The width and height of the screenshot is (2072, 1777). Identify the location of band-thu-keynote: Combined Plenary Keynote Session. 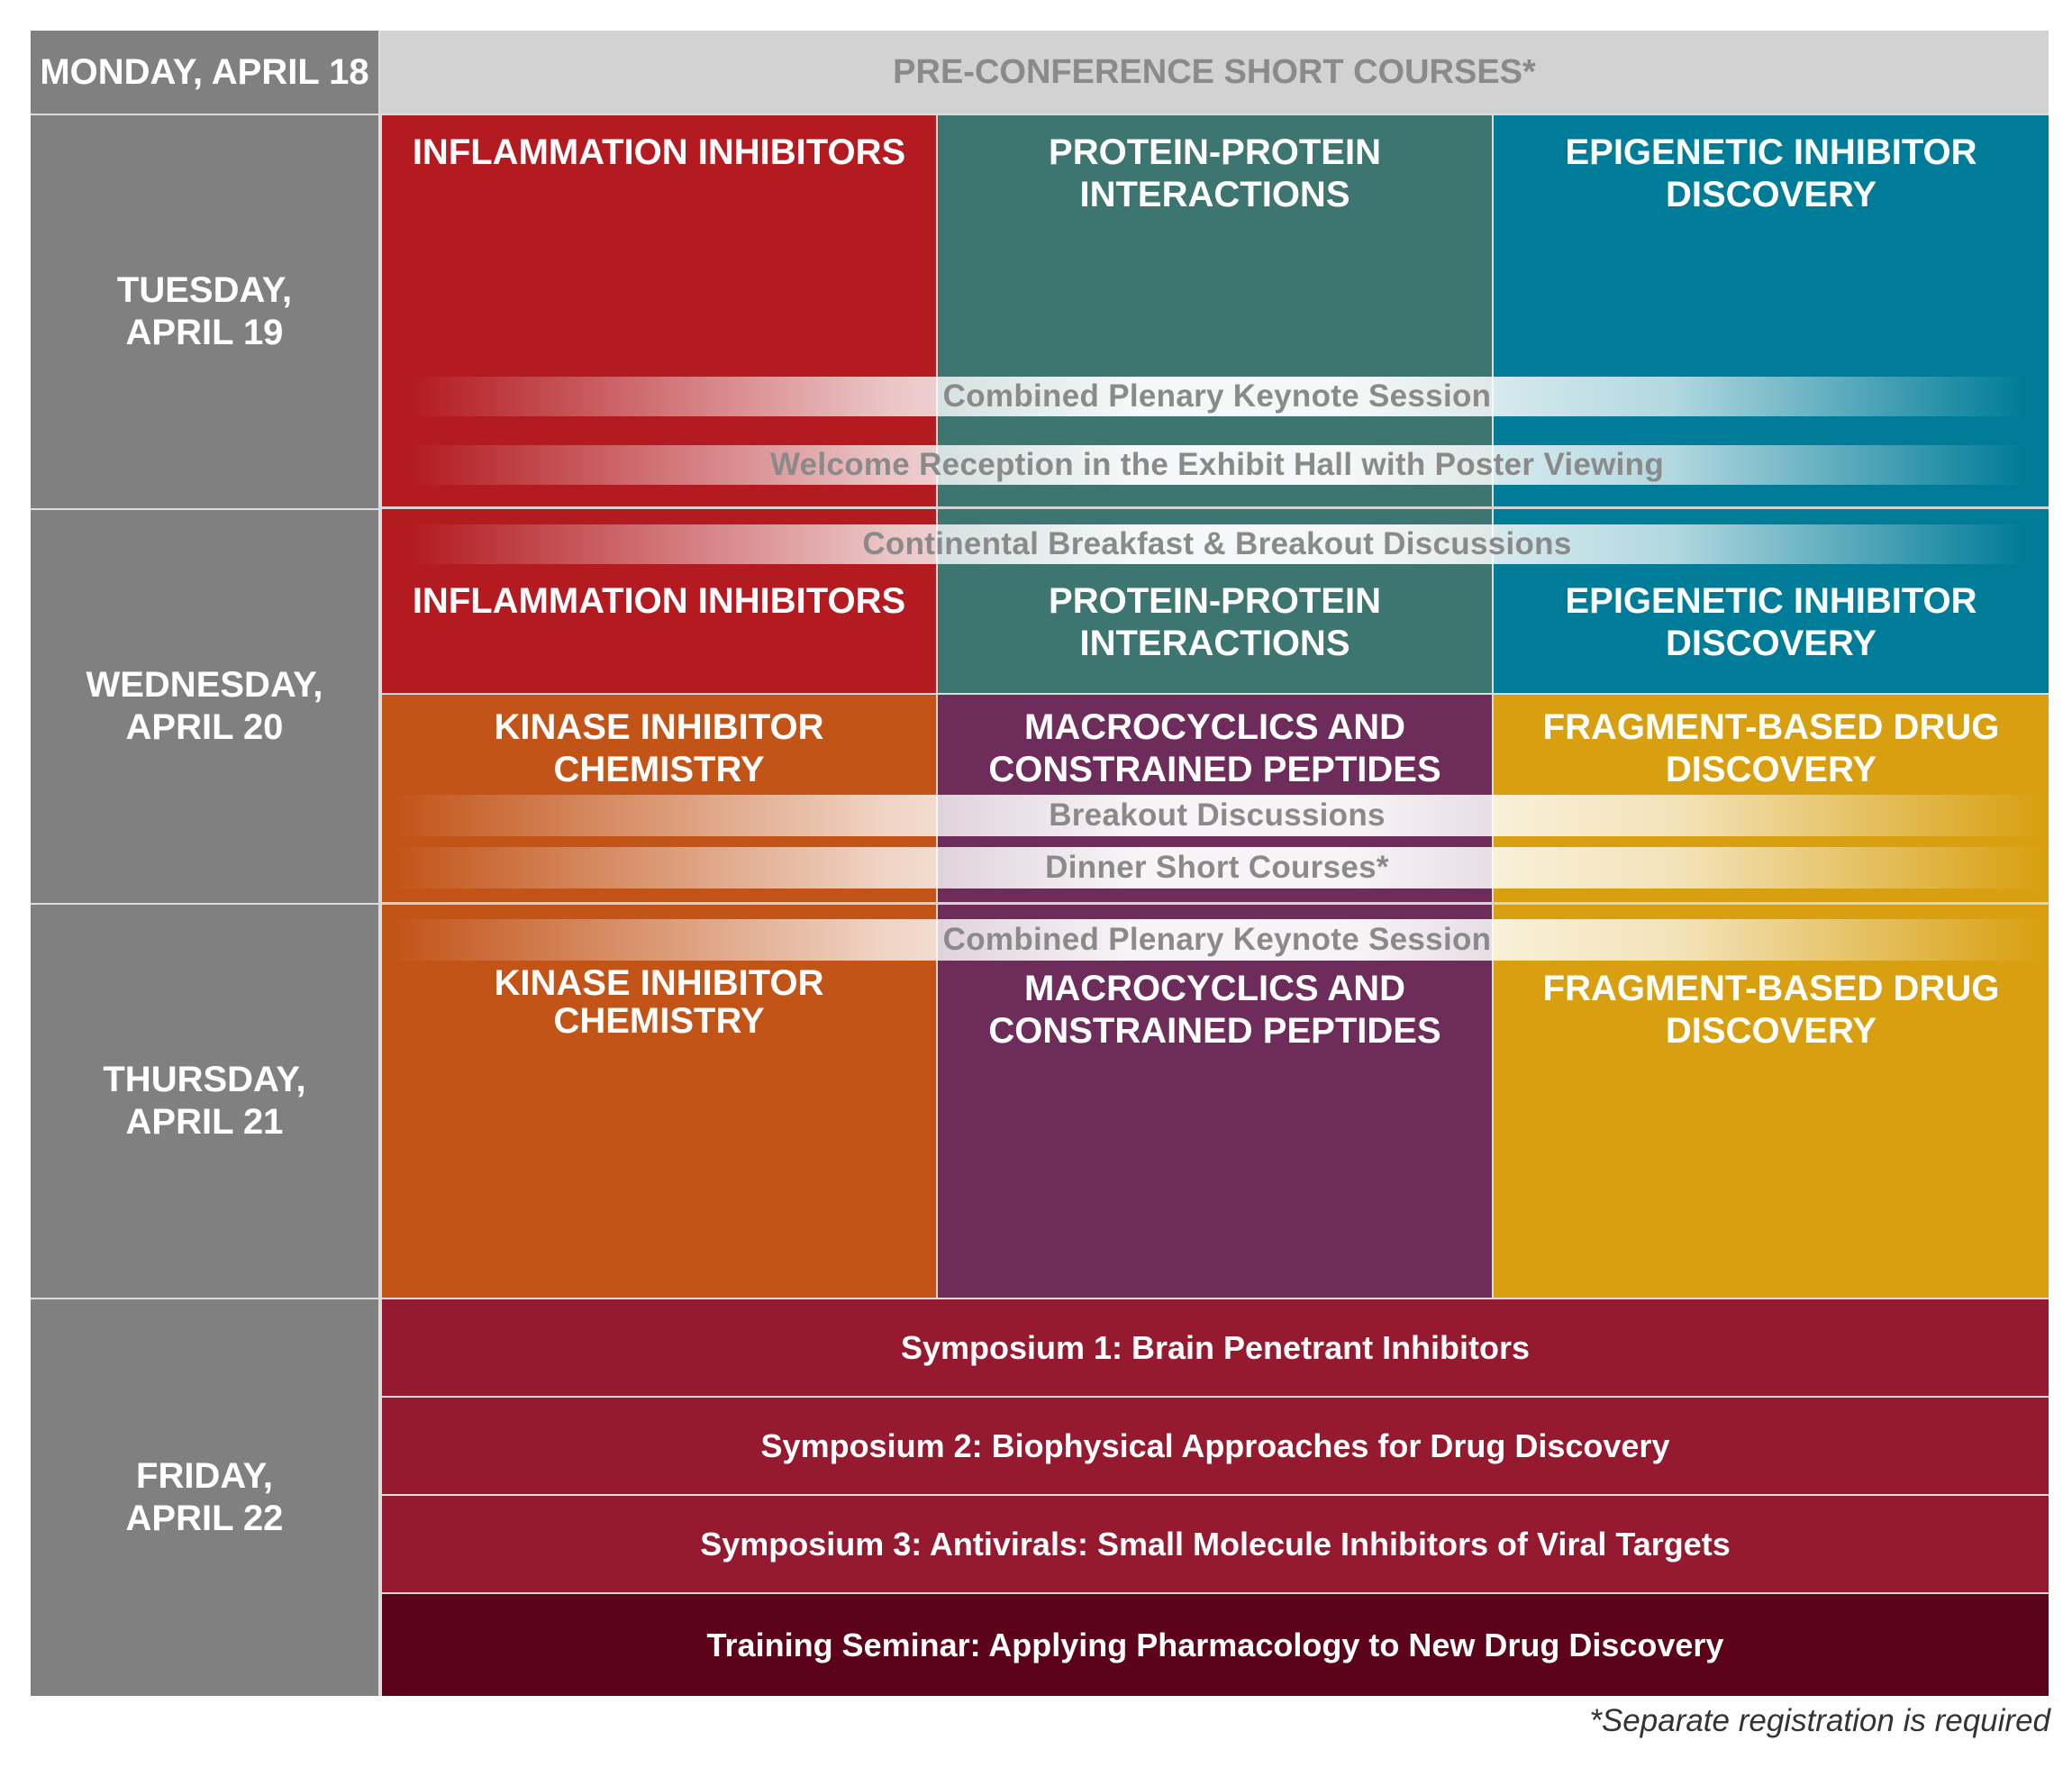
(1217, 940).